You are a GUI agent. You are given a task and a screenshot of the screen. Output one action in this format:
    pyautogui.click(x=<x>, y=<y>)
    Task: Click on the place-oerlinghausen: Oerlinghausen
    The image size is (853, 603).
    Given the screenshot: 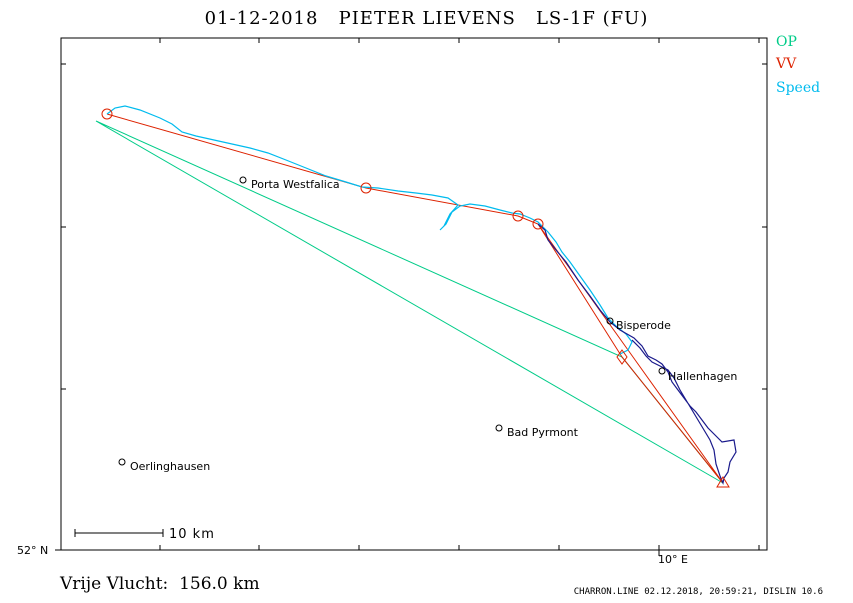 What is the action you would take?
    pyautogui.click(x=170, y=466)
    